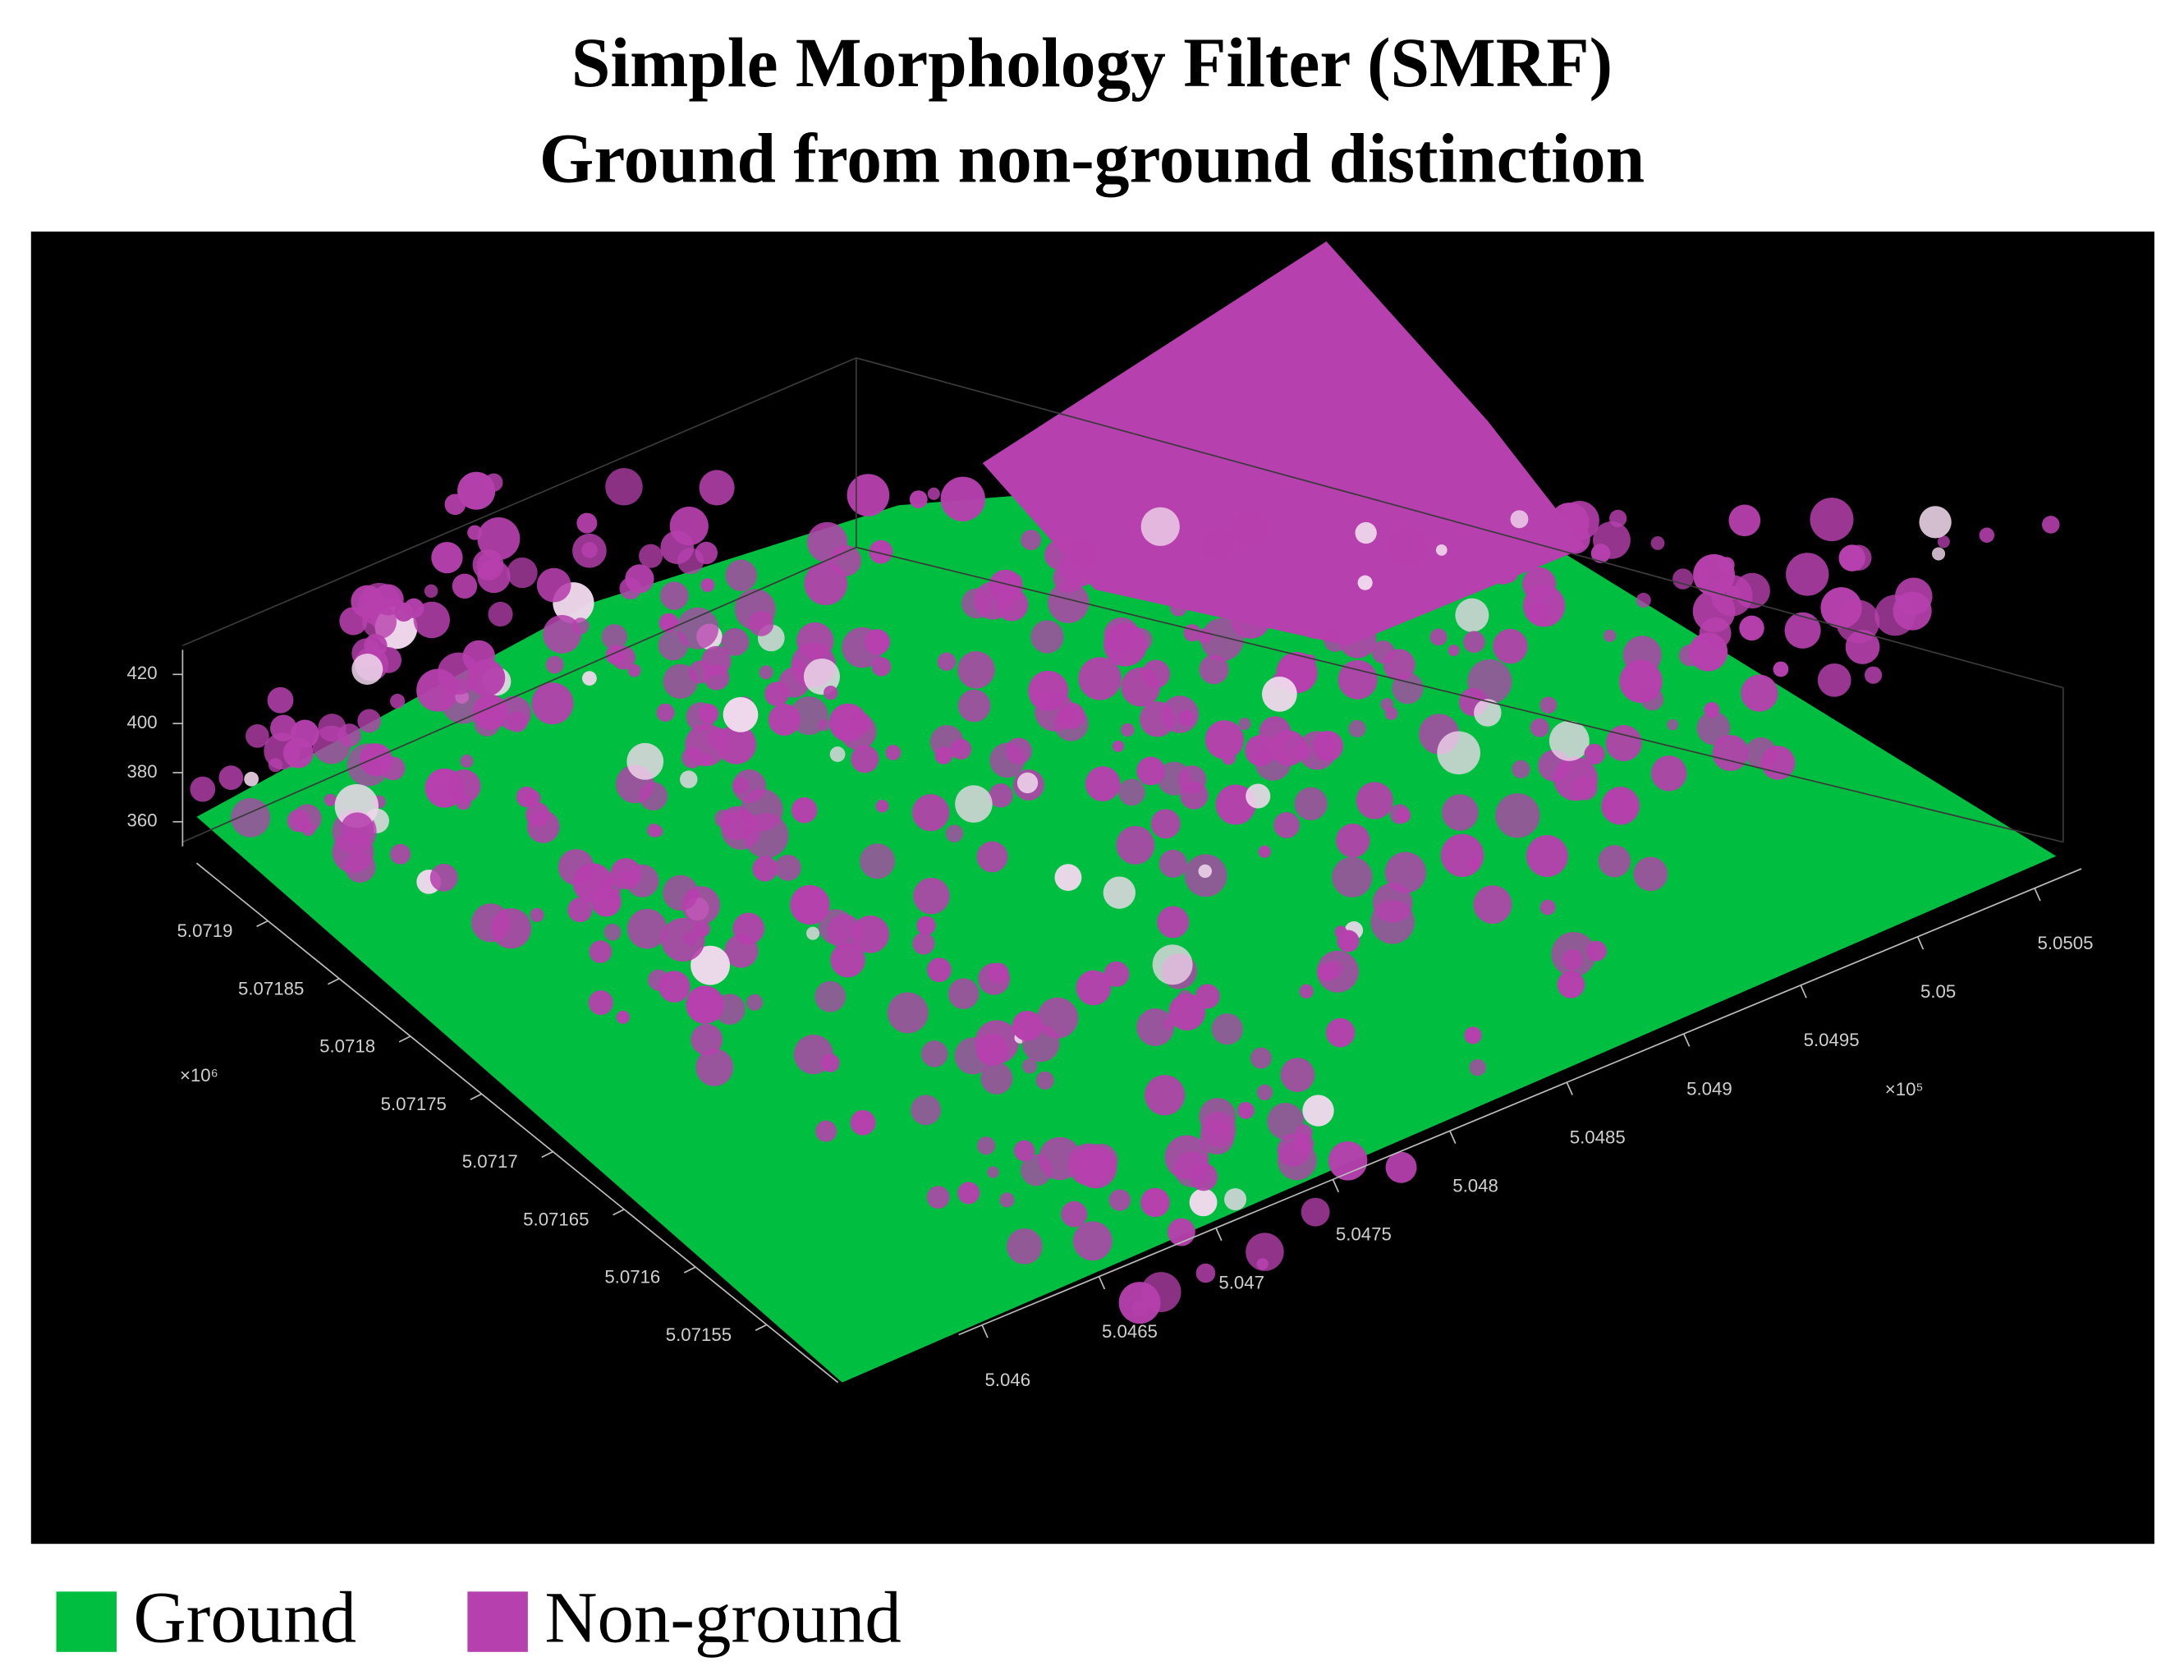 The height and width of the screenshot is (1680, 2184). I want to click on x-tick-label: 5.049, so click(1709, 1088).